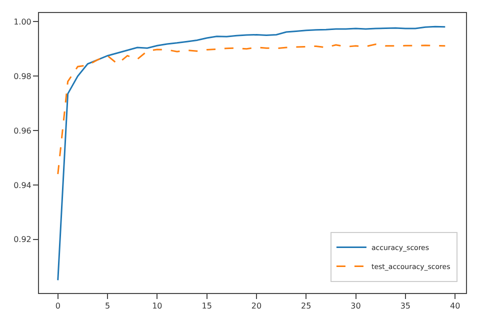 This screenshot has width=488, height=323. I want to click on y-tick-label: 0.98, so click(23, 76).